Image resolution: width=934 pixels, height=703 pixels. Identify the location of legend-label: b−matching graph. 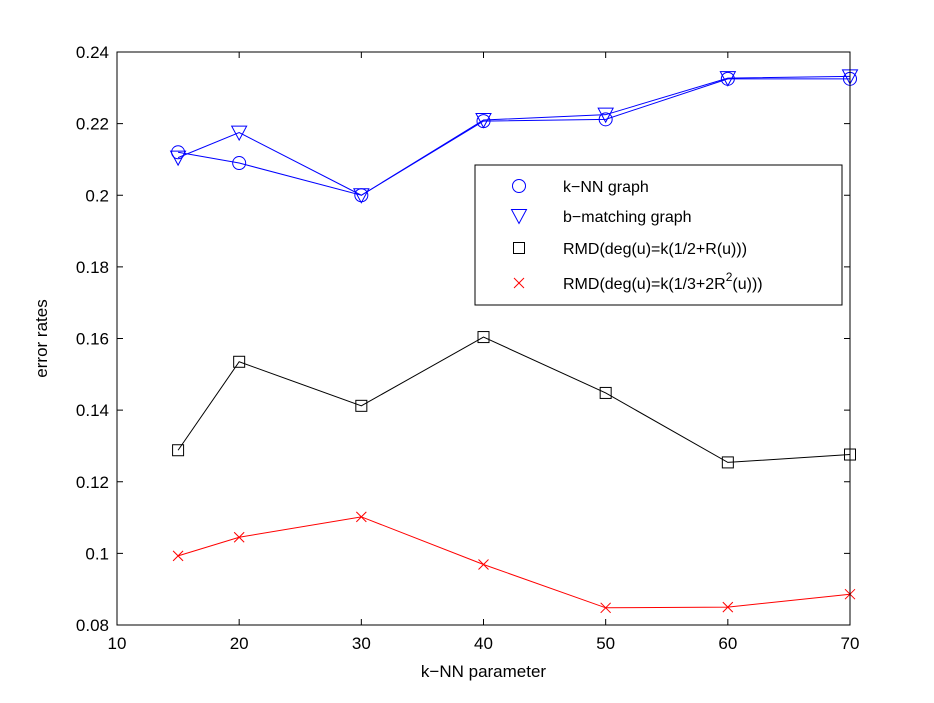
(627, 217).